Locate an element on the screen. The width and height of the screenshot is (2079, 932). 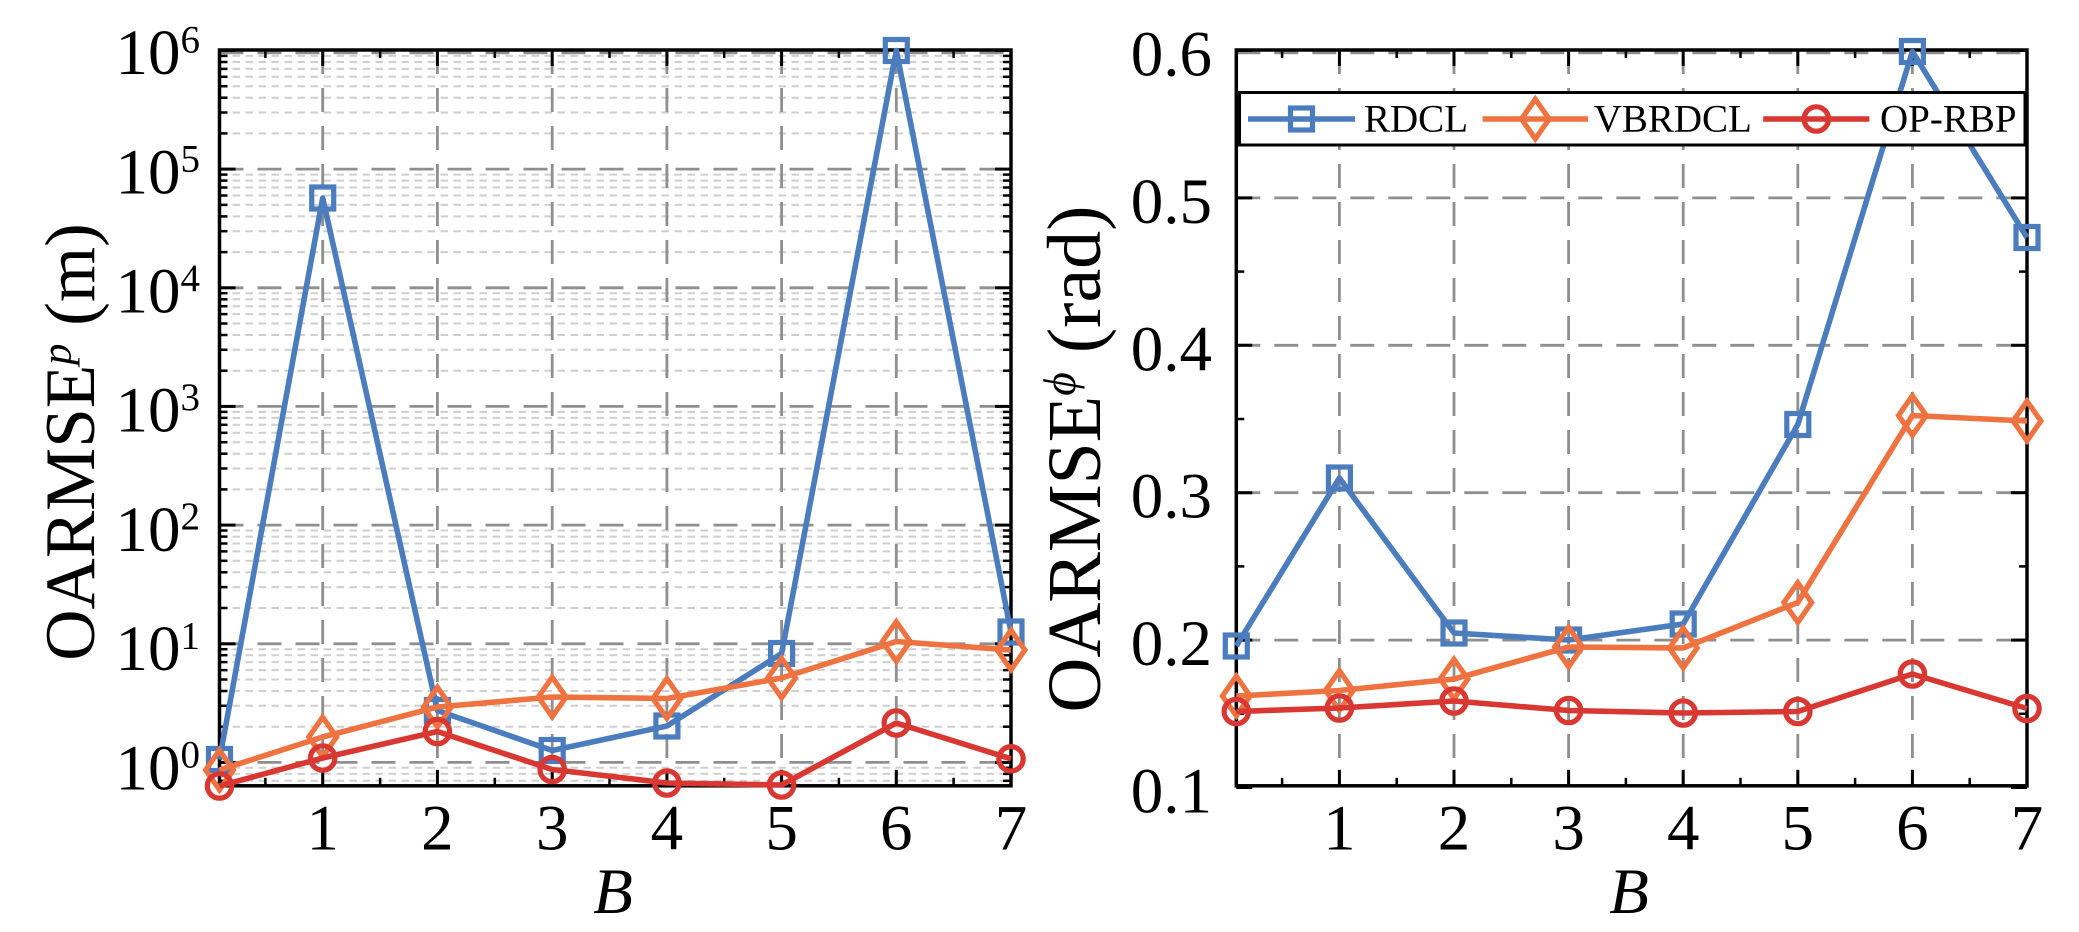
svg-text: 0.1 is located at coordinates (1171, 792).